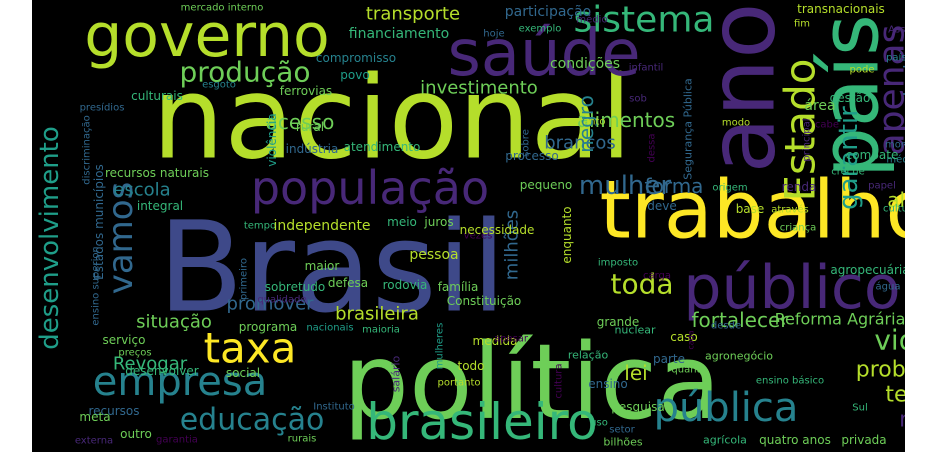  Describe the element at coordinates (354, 75) in the screenshot. I see `word-49: povo` at that location.